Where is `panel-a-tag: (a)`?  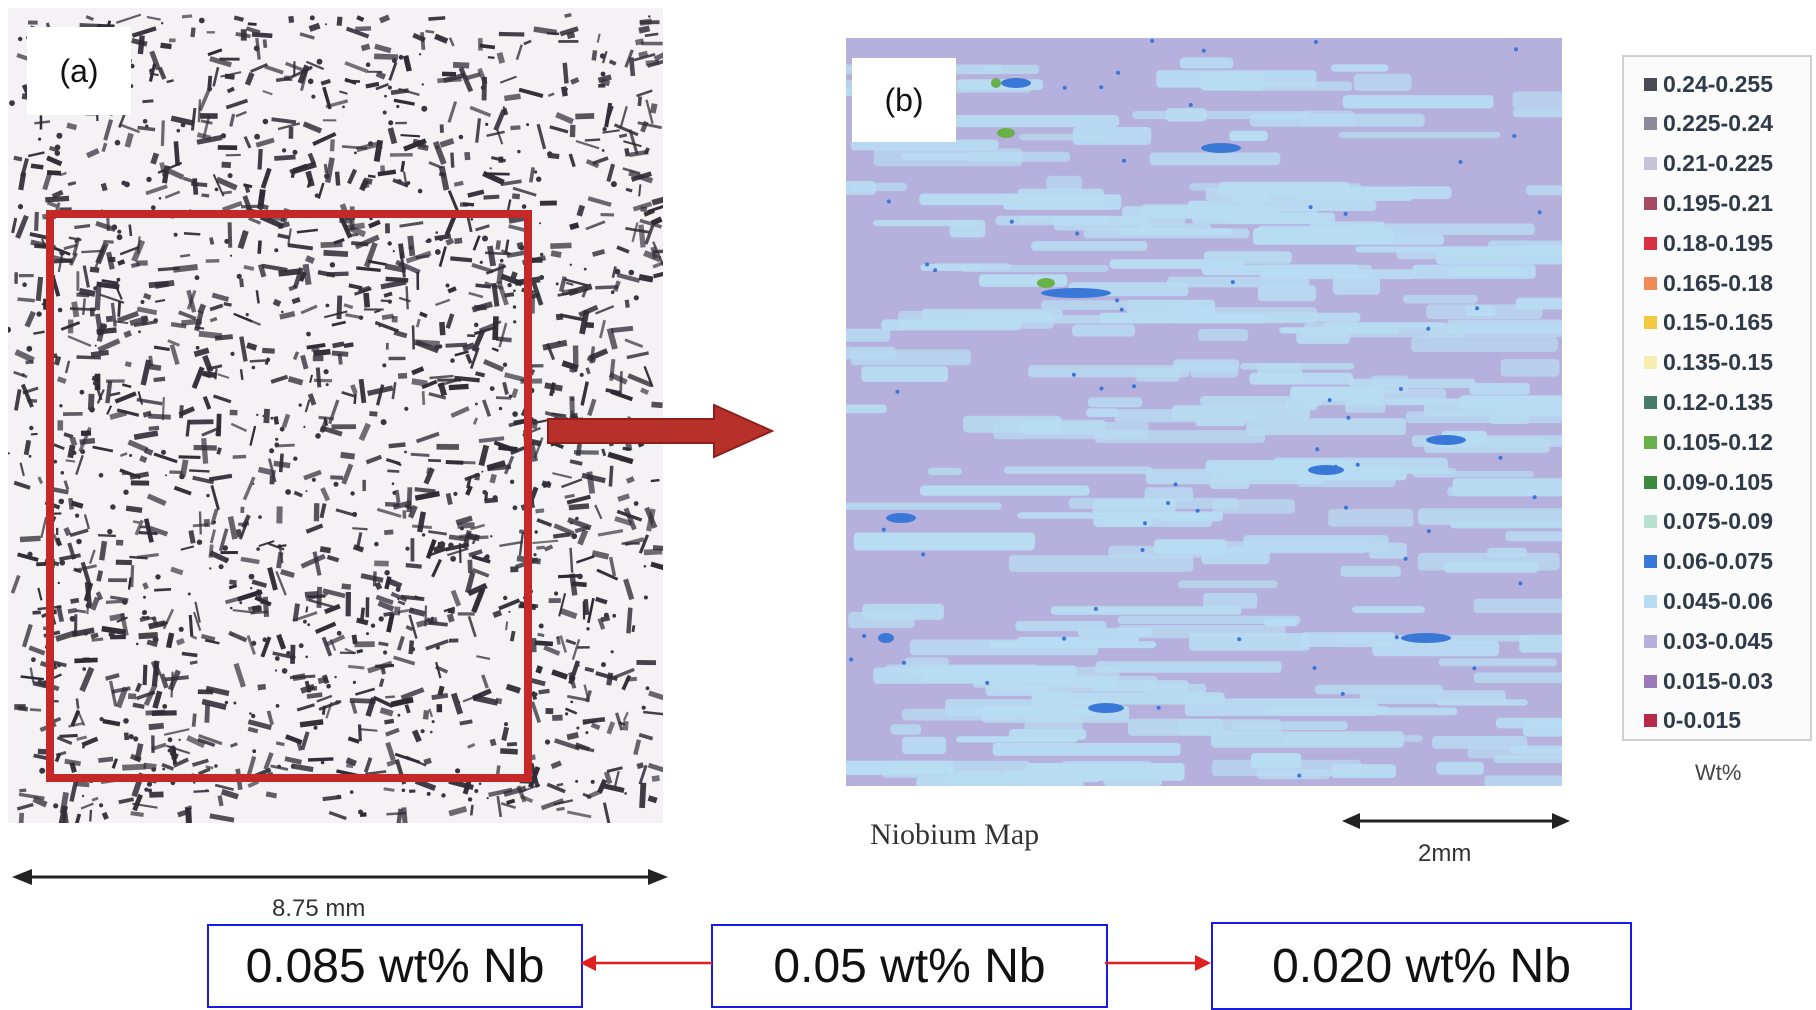
panel-a-tag: (a) is located at coordinates (79, 71).